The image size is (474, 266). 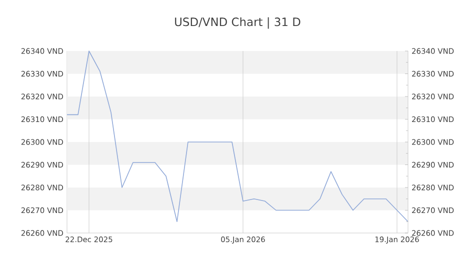 What do you see at coordinates (237, 23) in the screenshot?
I see `chart-title: USD/VND Chart | 31 D` at bounding box center [237, 23].